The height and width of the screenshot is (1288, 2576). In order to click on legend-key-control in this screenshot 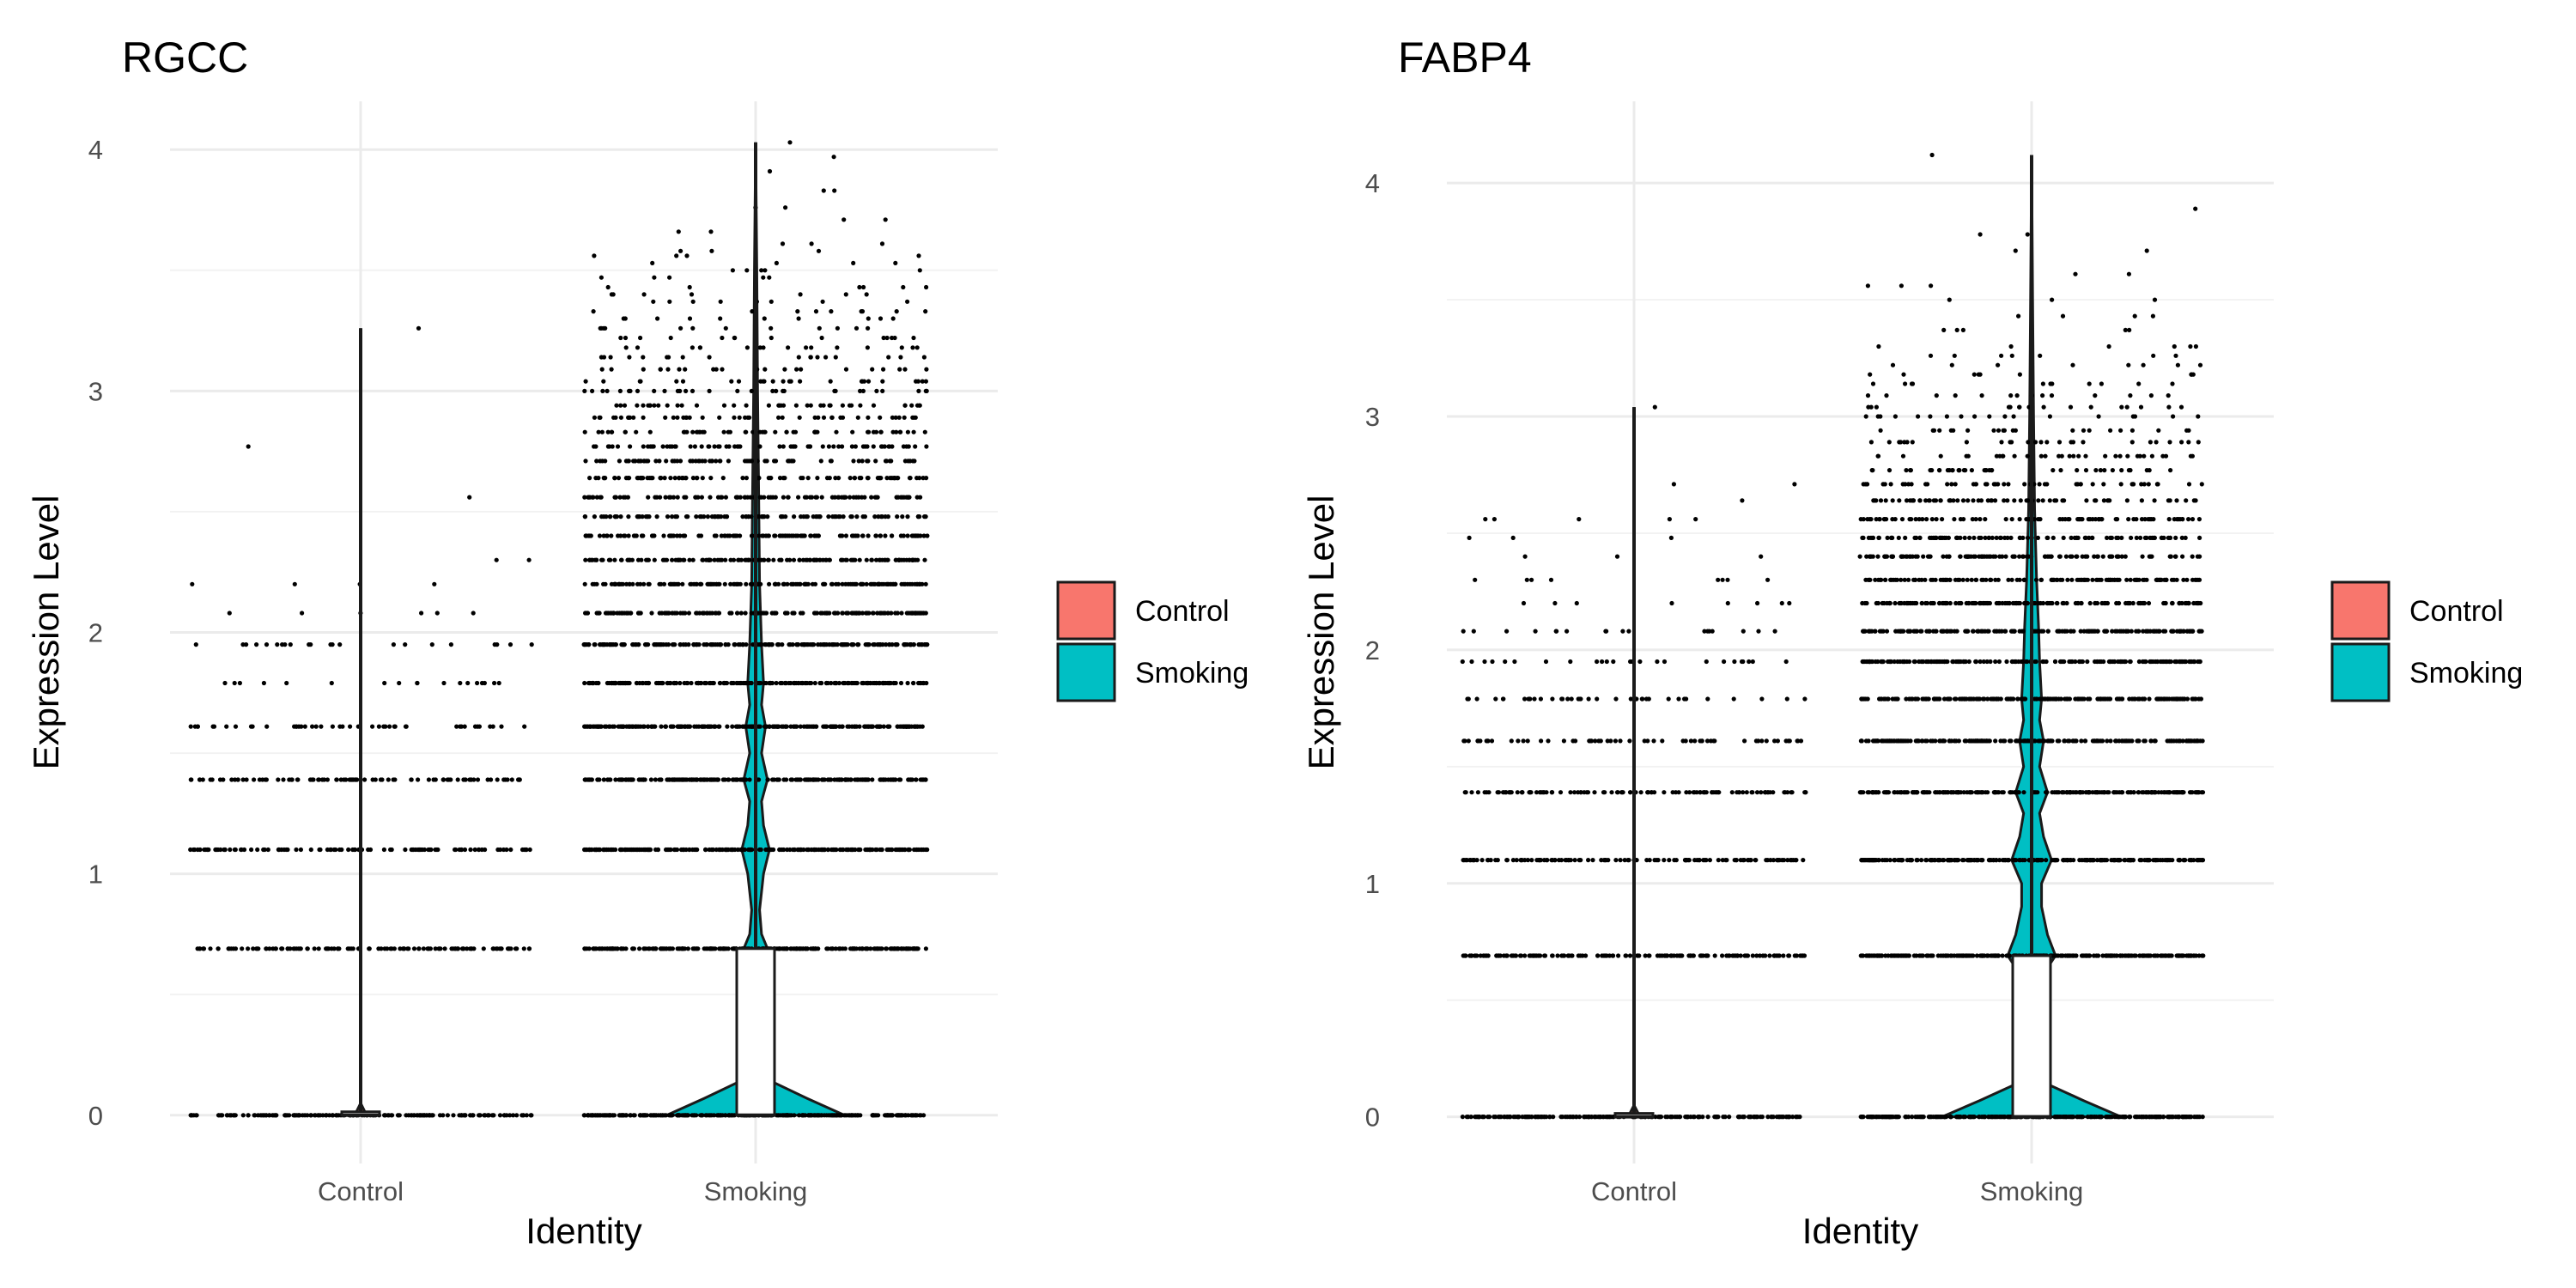, I will do `click(1086, 610)`.